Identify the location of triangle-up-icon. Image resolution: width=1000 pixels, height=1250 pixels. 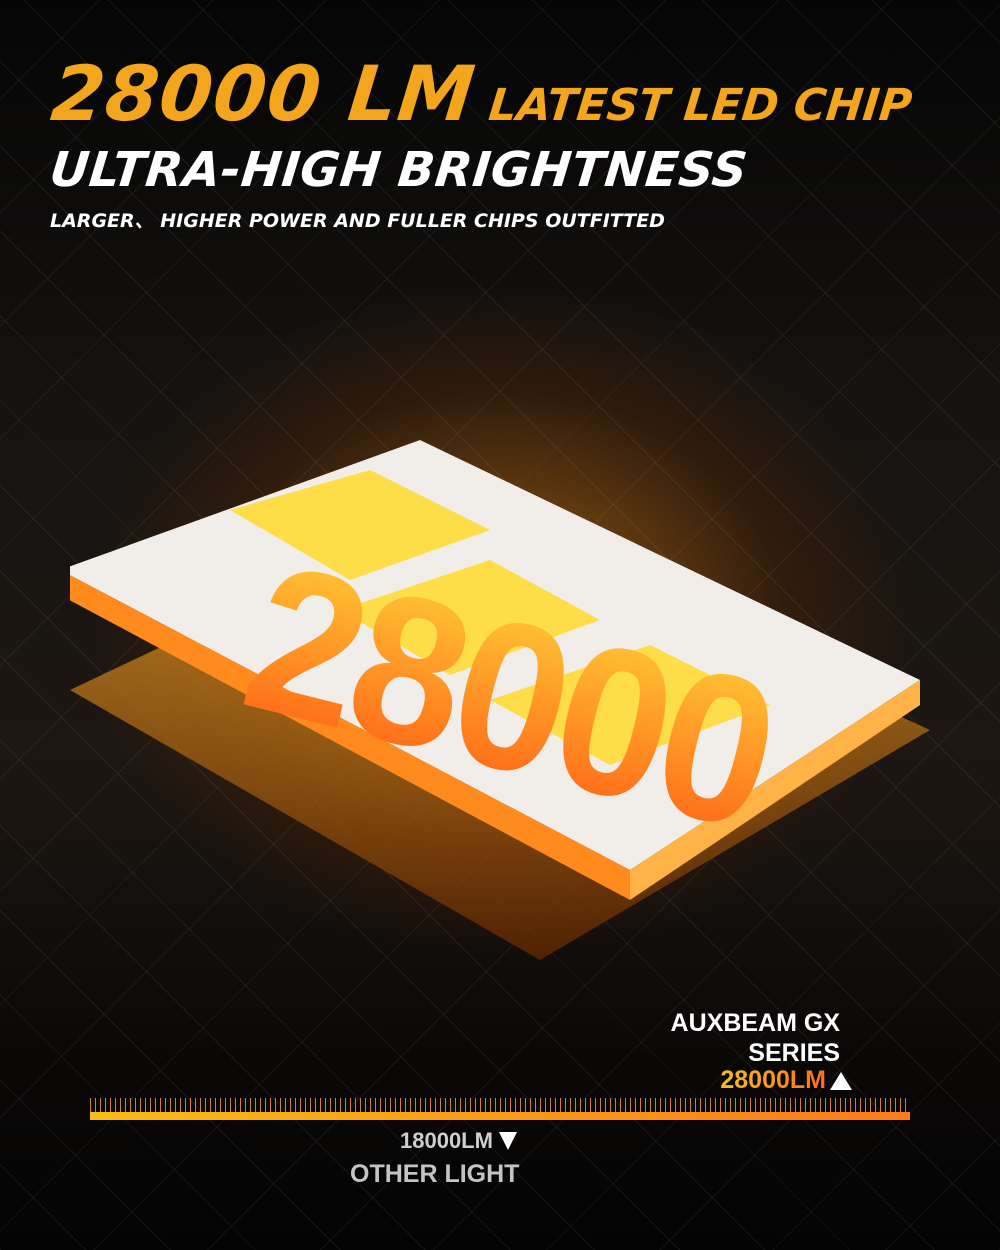
(841, 1080).